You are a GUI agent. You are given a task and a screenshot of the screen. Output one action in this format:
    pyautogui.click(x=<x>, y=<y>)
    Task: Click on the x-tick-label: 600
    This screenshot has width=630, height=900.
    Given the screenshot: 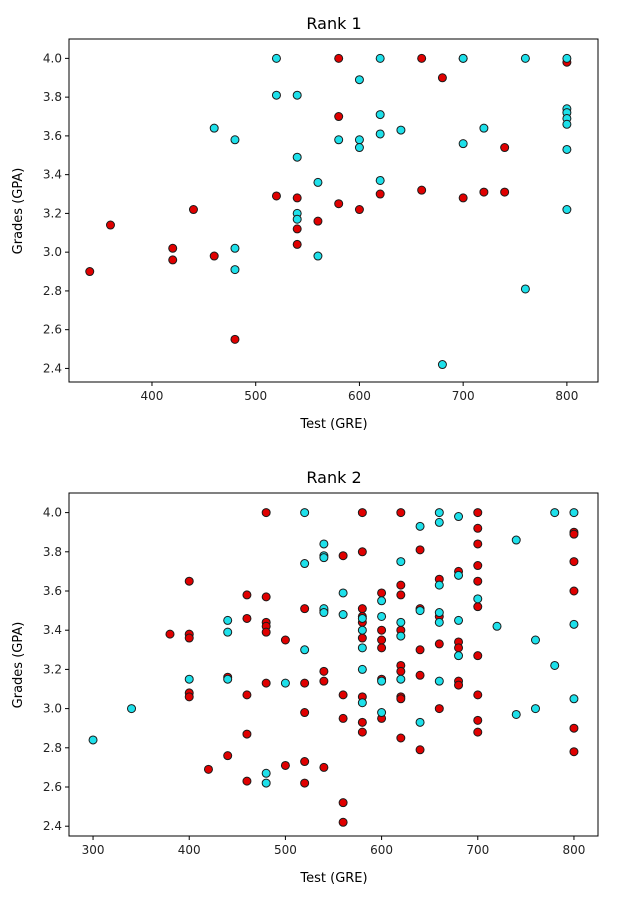 What is the action you would take?
    pyautogui.click(x=381, y=850)
    